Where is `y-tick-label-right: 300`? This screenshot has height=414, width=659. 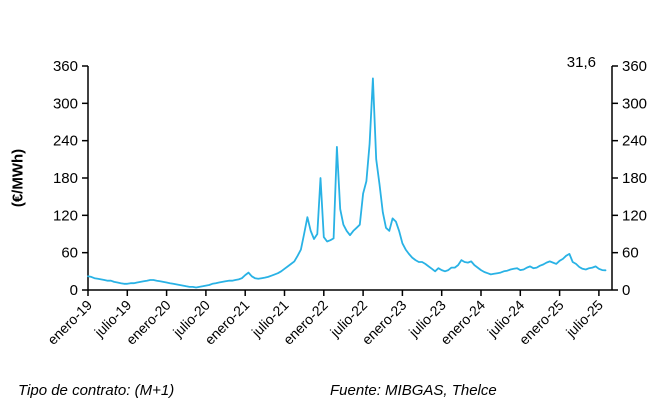
y-tick-label-right: 300 is located at coordinates (634, 103).